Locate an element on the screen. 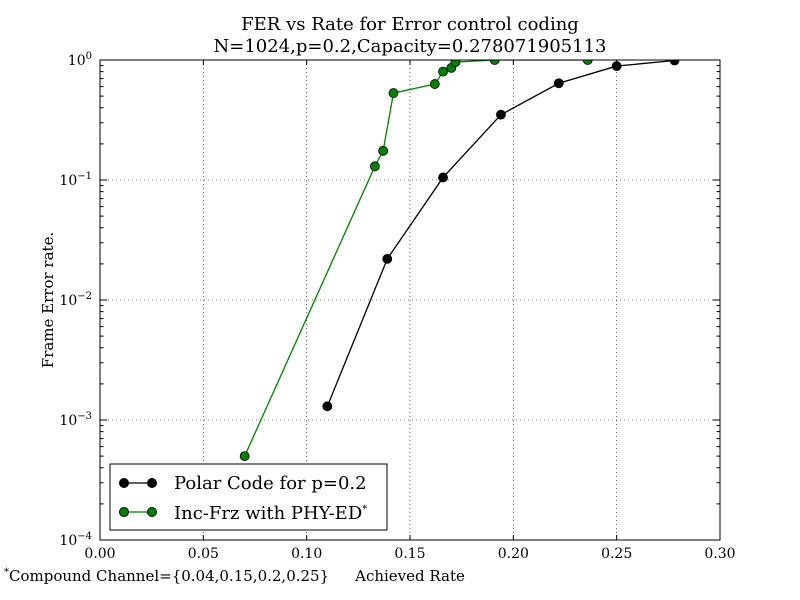 The image size is (800, 600). x-tick-label: 0.15 is located at coordinates (409, 554).